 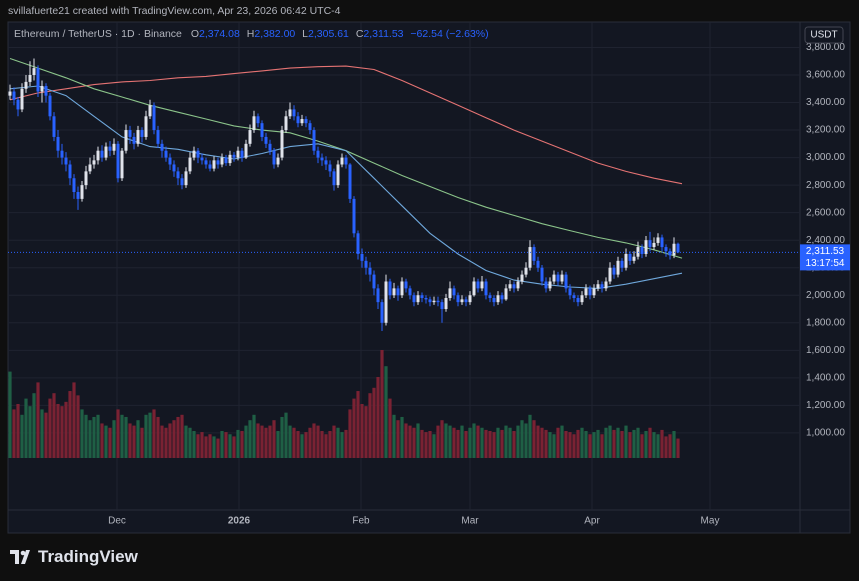 What do you see at coordinates (825, 130) in the screenshot?
I see `y-tick-label: 3,200.00` at bounding box center [825, 130].